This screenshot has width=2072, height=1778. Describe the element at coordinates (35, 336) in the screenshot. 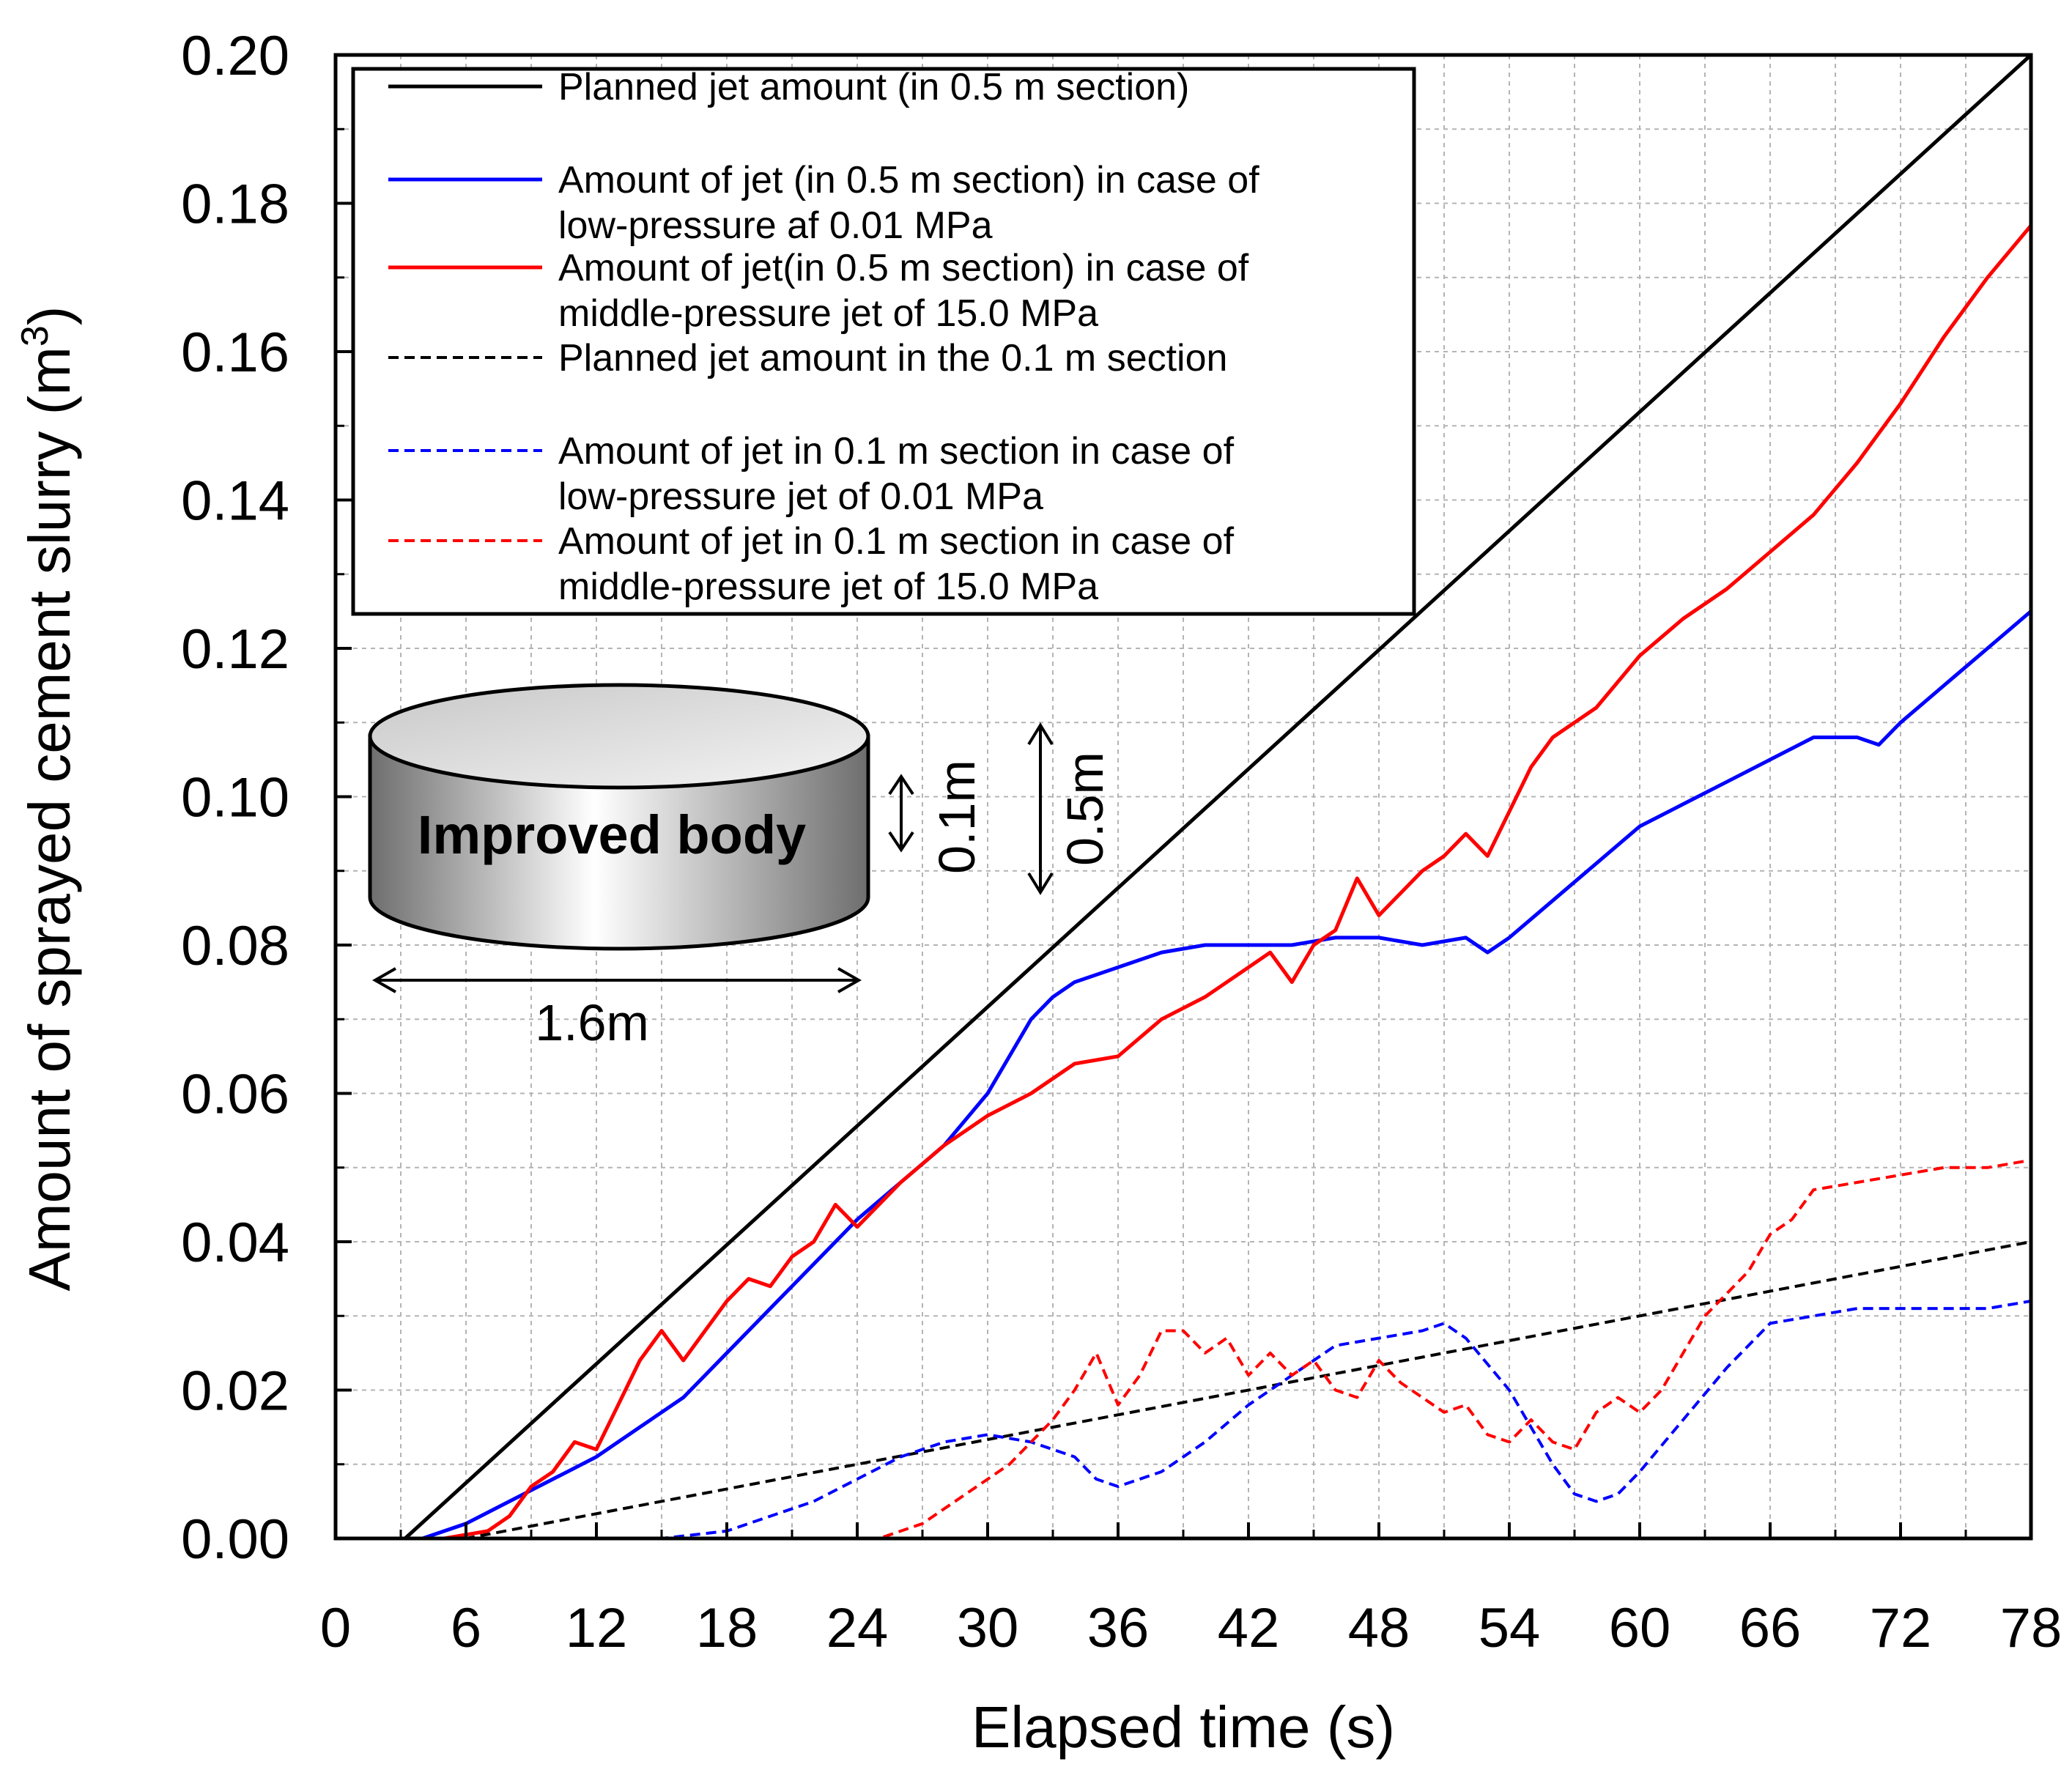

I see `y-axis-title-sup: 3` at that location.